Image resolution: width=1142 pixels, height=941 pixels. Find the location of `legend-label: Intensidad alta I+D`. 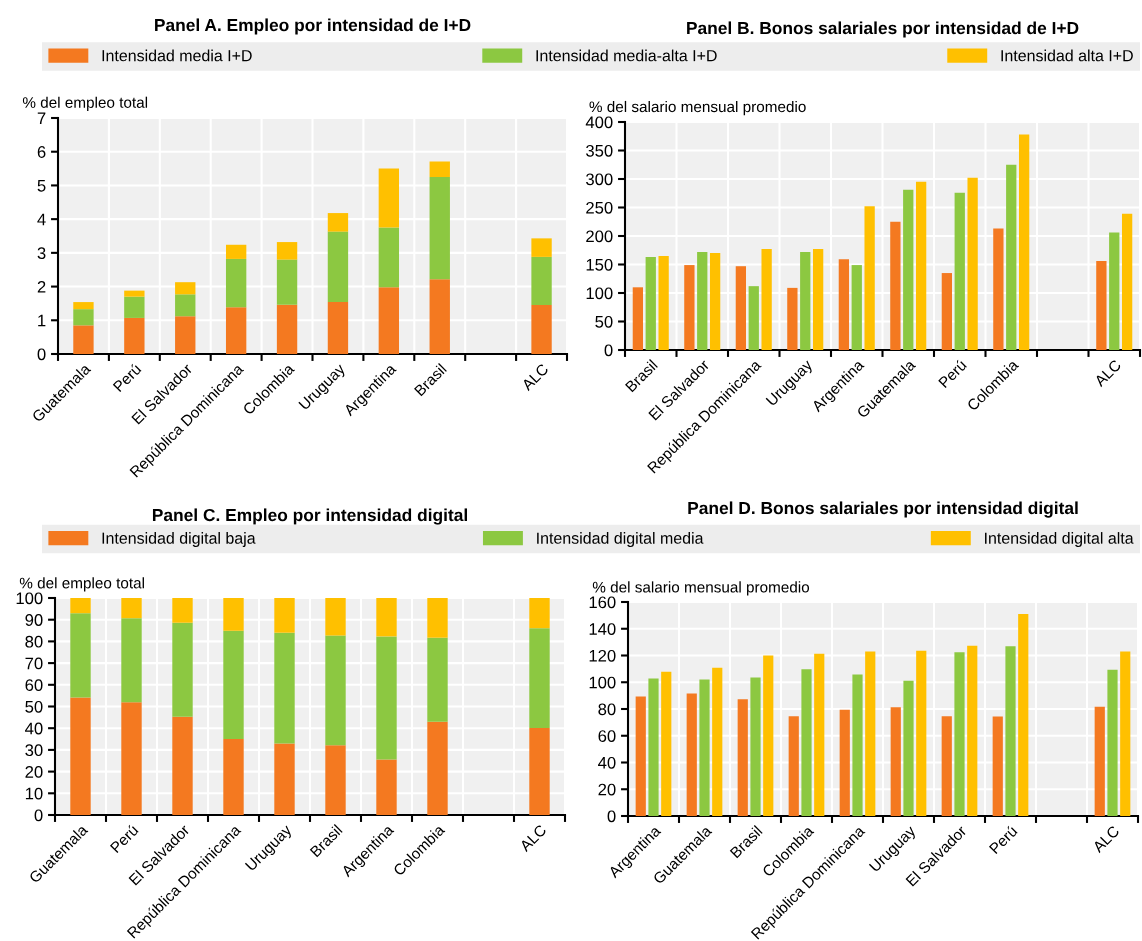

legend-label: Intensidad alta I+D is located at coordinates (1067, 55).